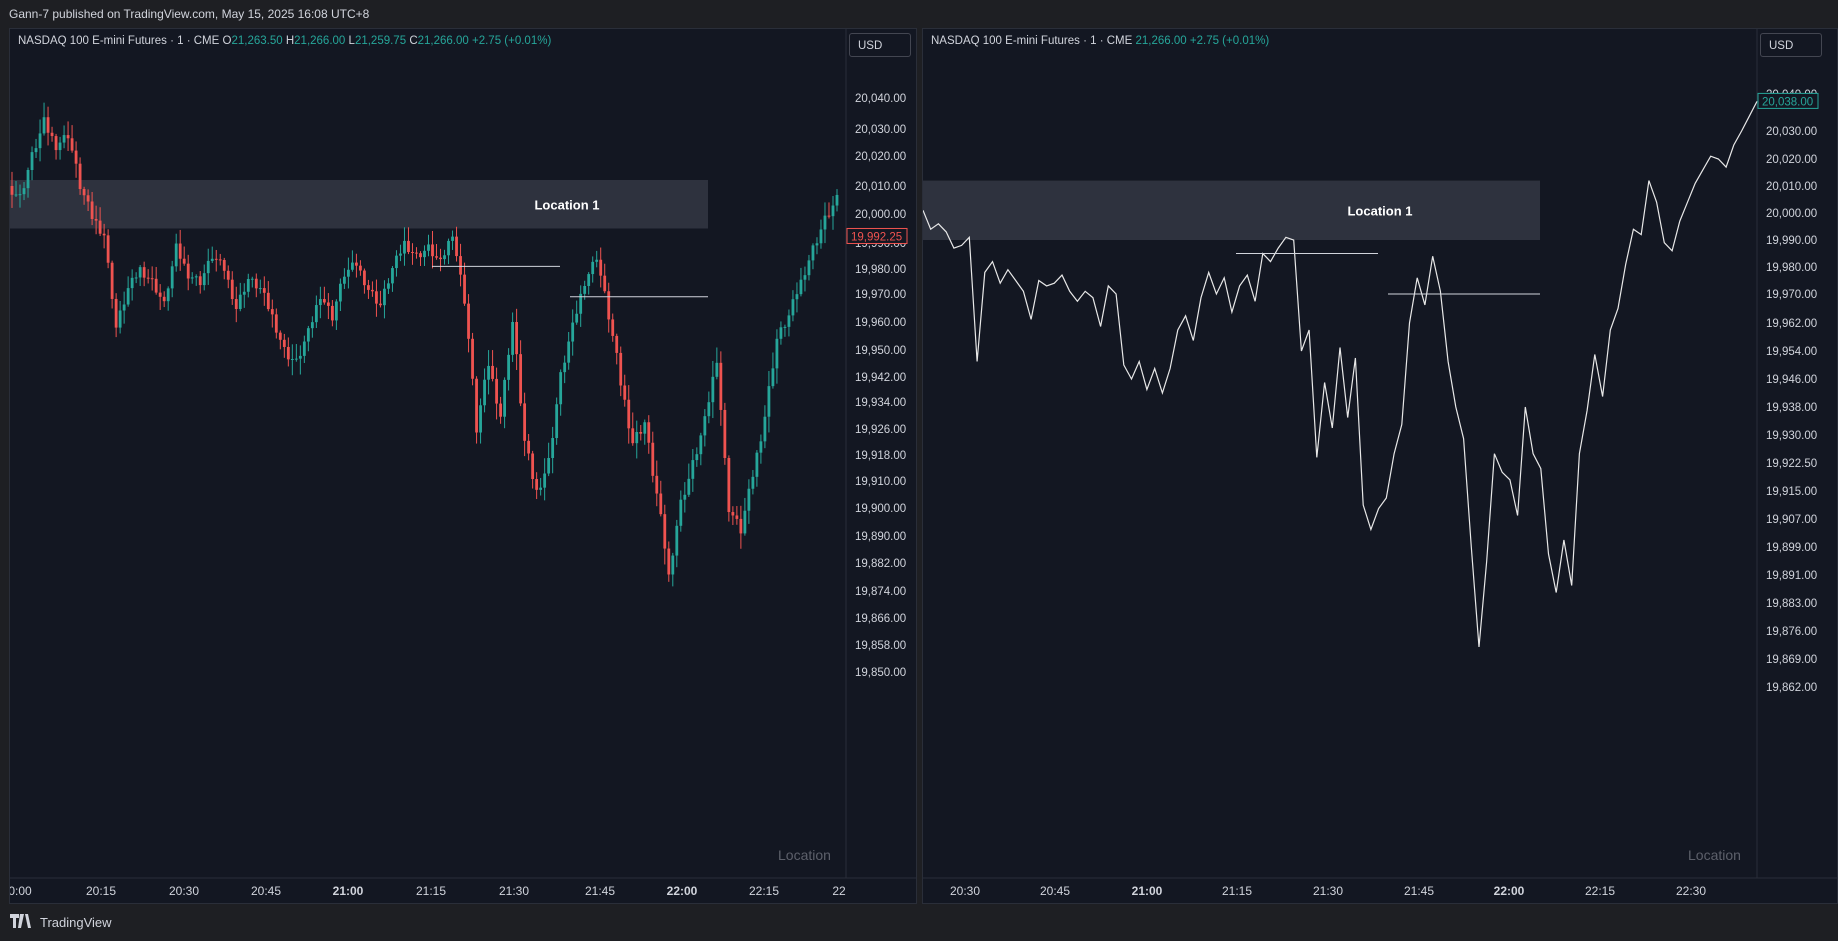  Describe the element at coordinates (514, 891) in the screenshot. I see `x-tick-label: 21:30` at that location.